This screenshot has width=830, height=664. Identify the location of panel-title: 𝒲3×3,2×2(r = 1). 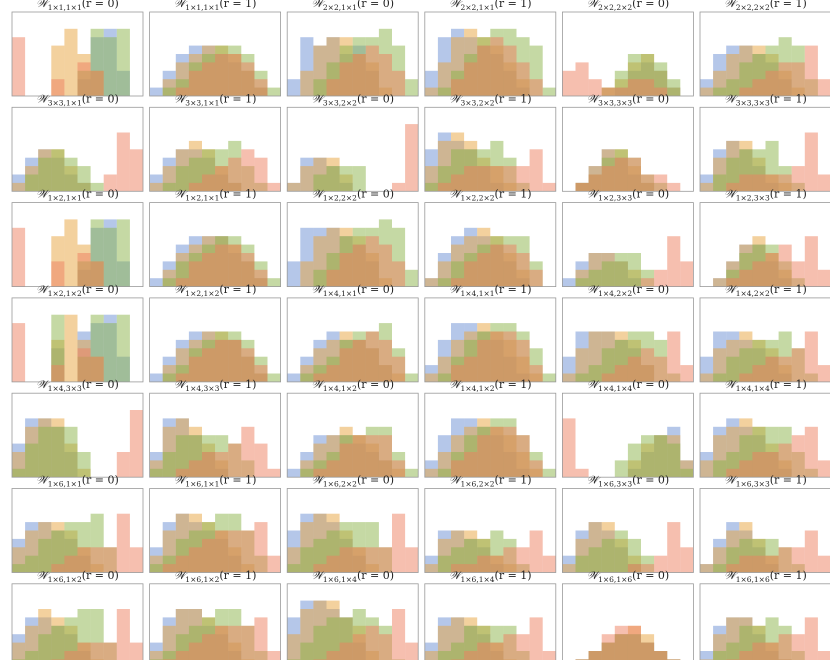
(490, 99).